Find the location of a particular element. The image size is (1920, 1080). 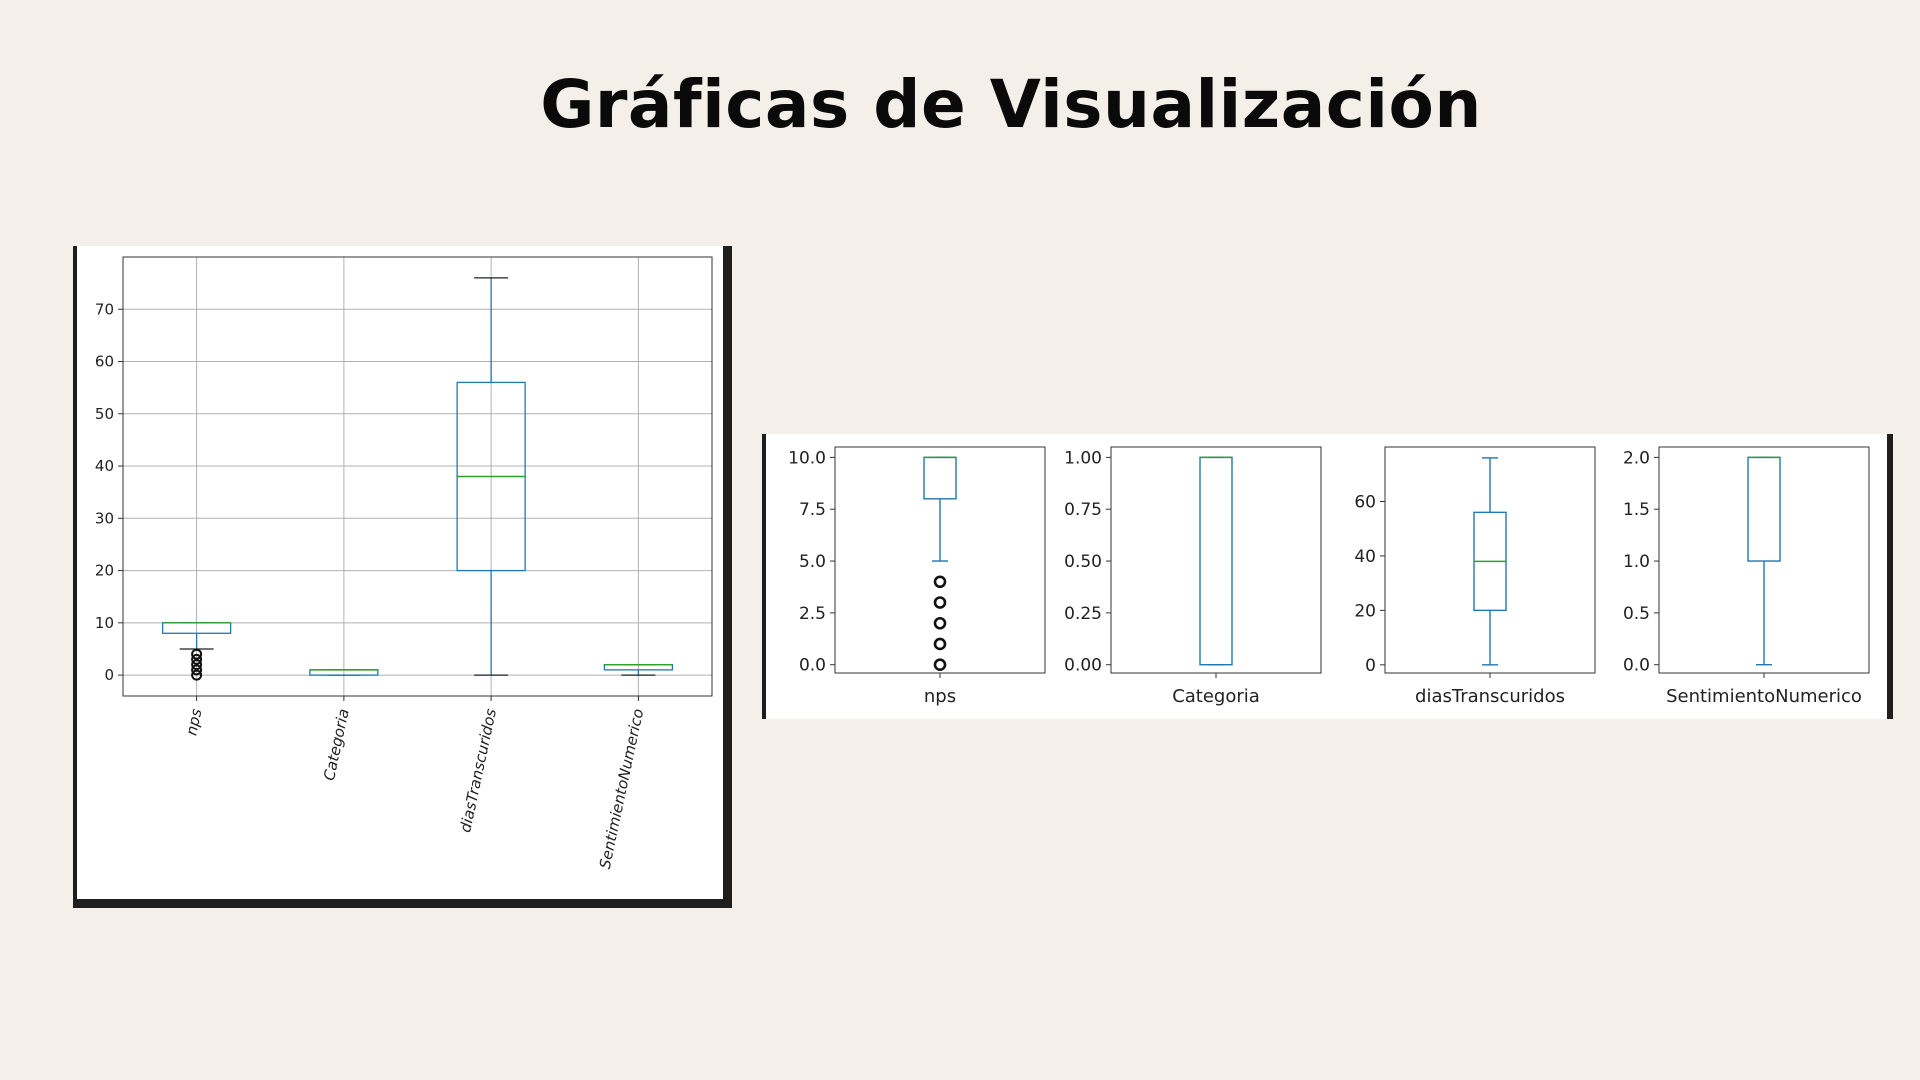

box-Categoria is located at coordinates (1216, 561).